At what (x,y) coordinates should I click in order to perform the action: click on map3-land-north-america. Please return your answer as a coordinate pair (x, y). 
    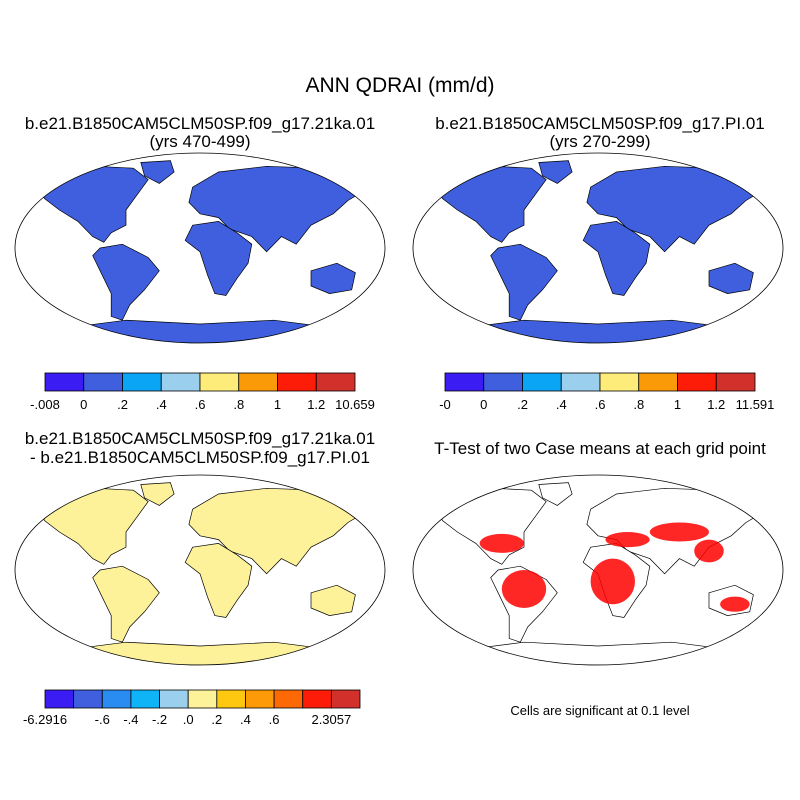
    Looking at the image, I should click on (92, 526).